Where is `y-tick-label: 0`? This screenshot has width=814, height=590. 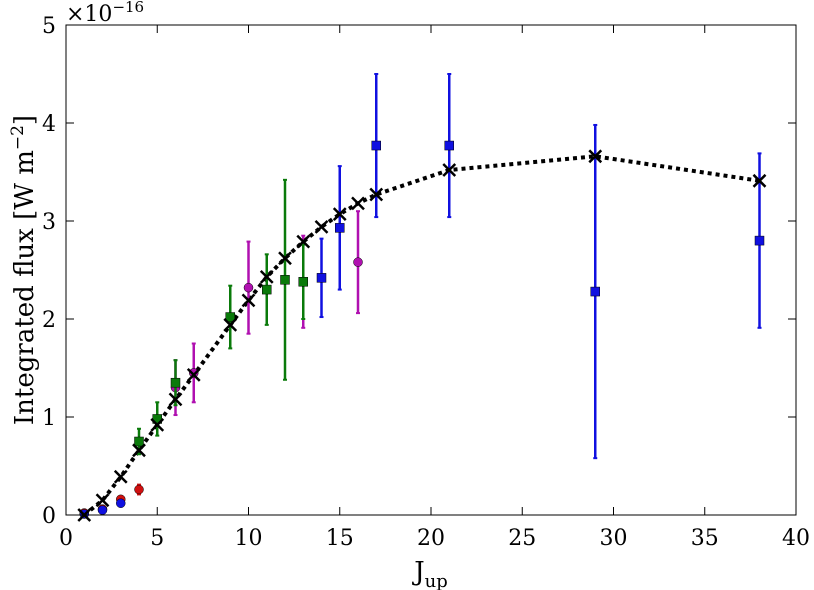 y-tick-label: 0 is located at coordinates (49, 516).